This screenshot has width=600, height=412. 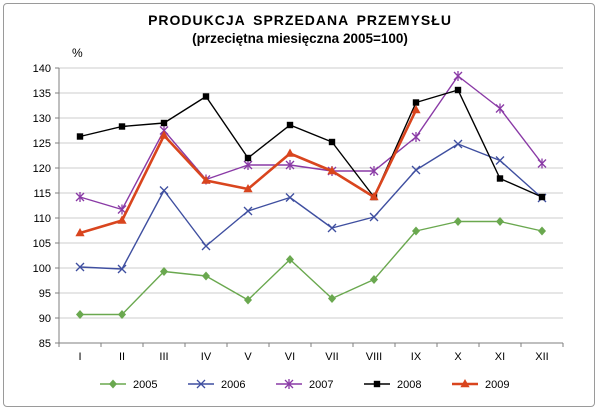 What do you see at coordinates (300, 38) in the screenshot?
I see `chart-subtitle: (przeciętna miesięczna 2005=100)` at bounding box center [300, 38].